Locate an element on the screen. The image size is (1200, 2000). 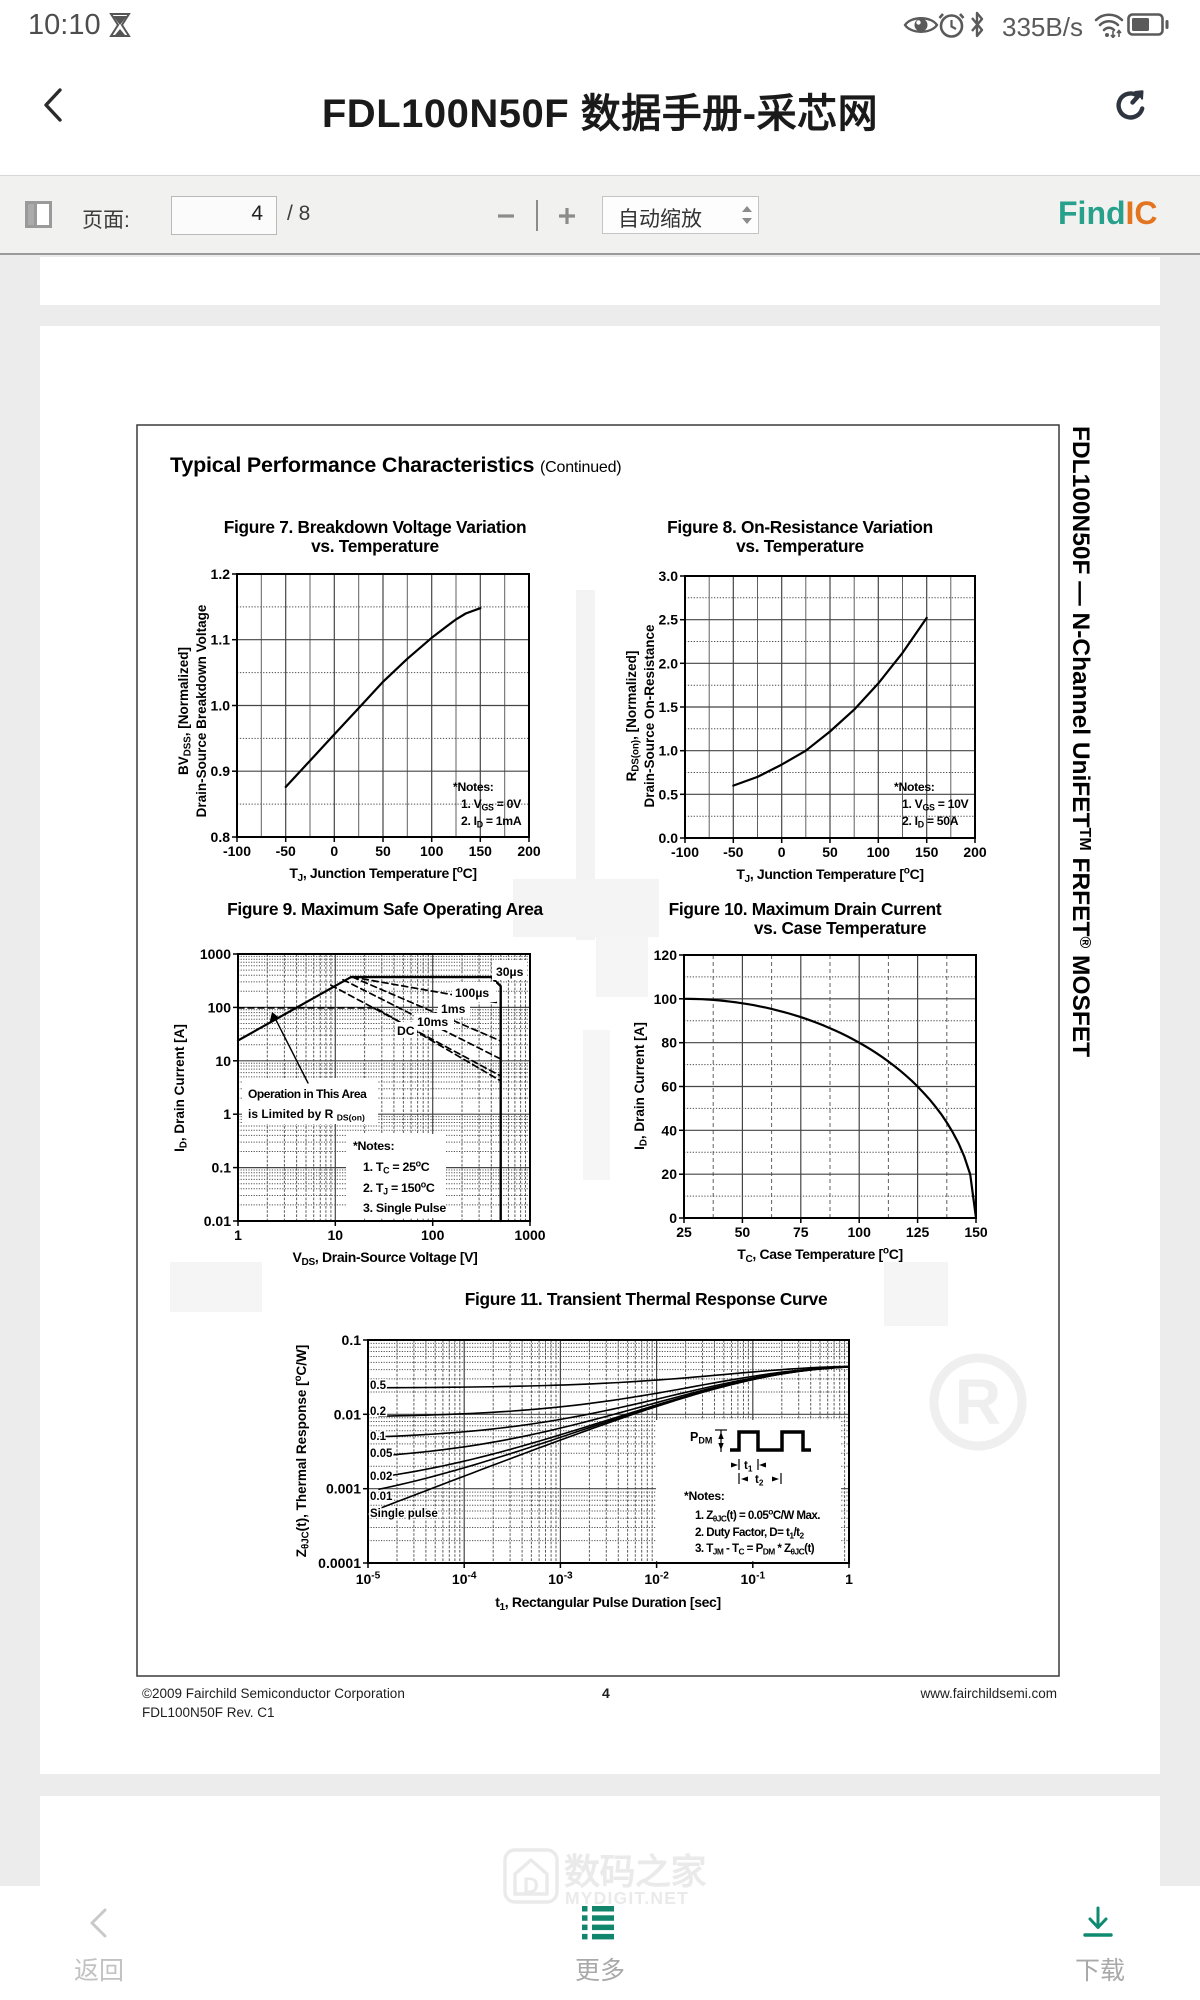
svg-text: 20 is located at coordinates (669, 1174).